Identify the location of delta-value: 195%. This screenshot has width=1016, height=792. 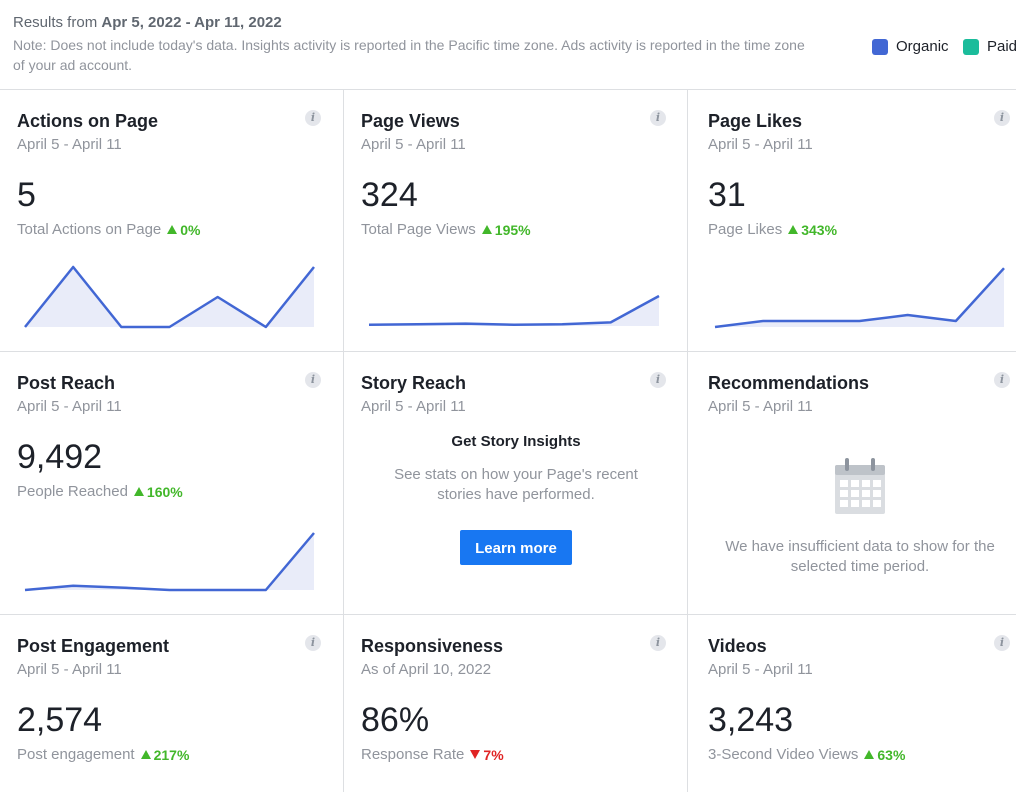
(512, 229).